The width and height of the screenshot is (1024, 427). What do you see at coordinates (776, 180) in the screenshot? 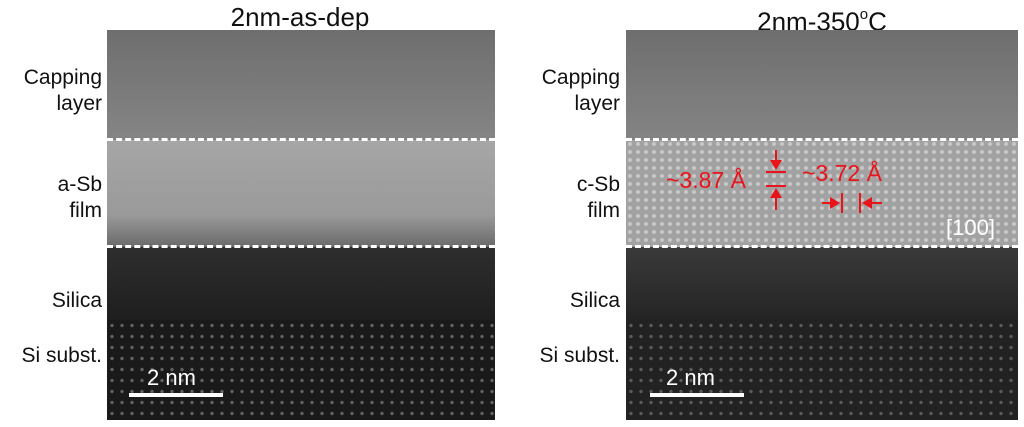
I see `vertical-spacing-marker` at bounding box center [776, 180].